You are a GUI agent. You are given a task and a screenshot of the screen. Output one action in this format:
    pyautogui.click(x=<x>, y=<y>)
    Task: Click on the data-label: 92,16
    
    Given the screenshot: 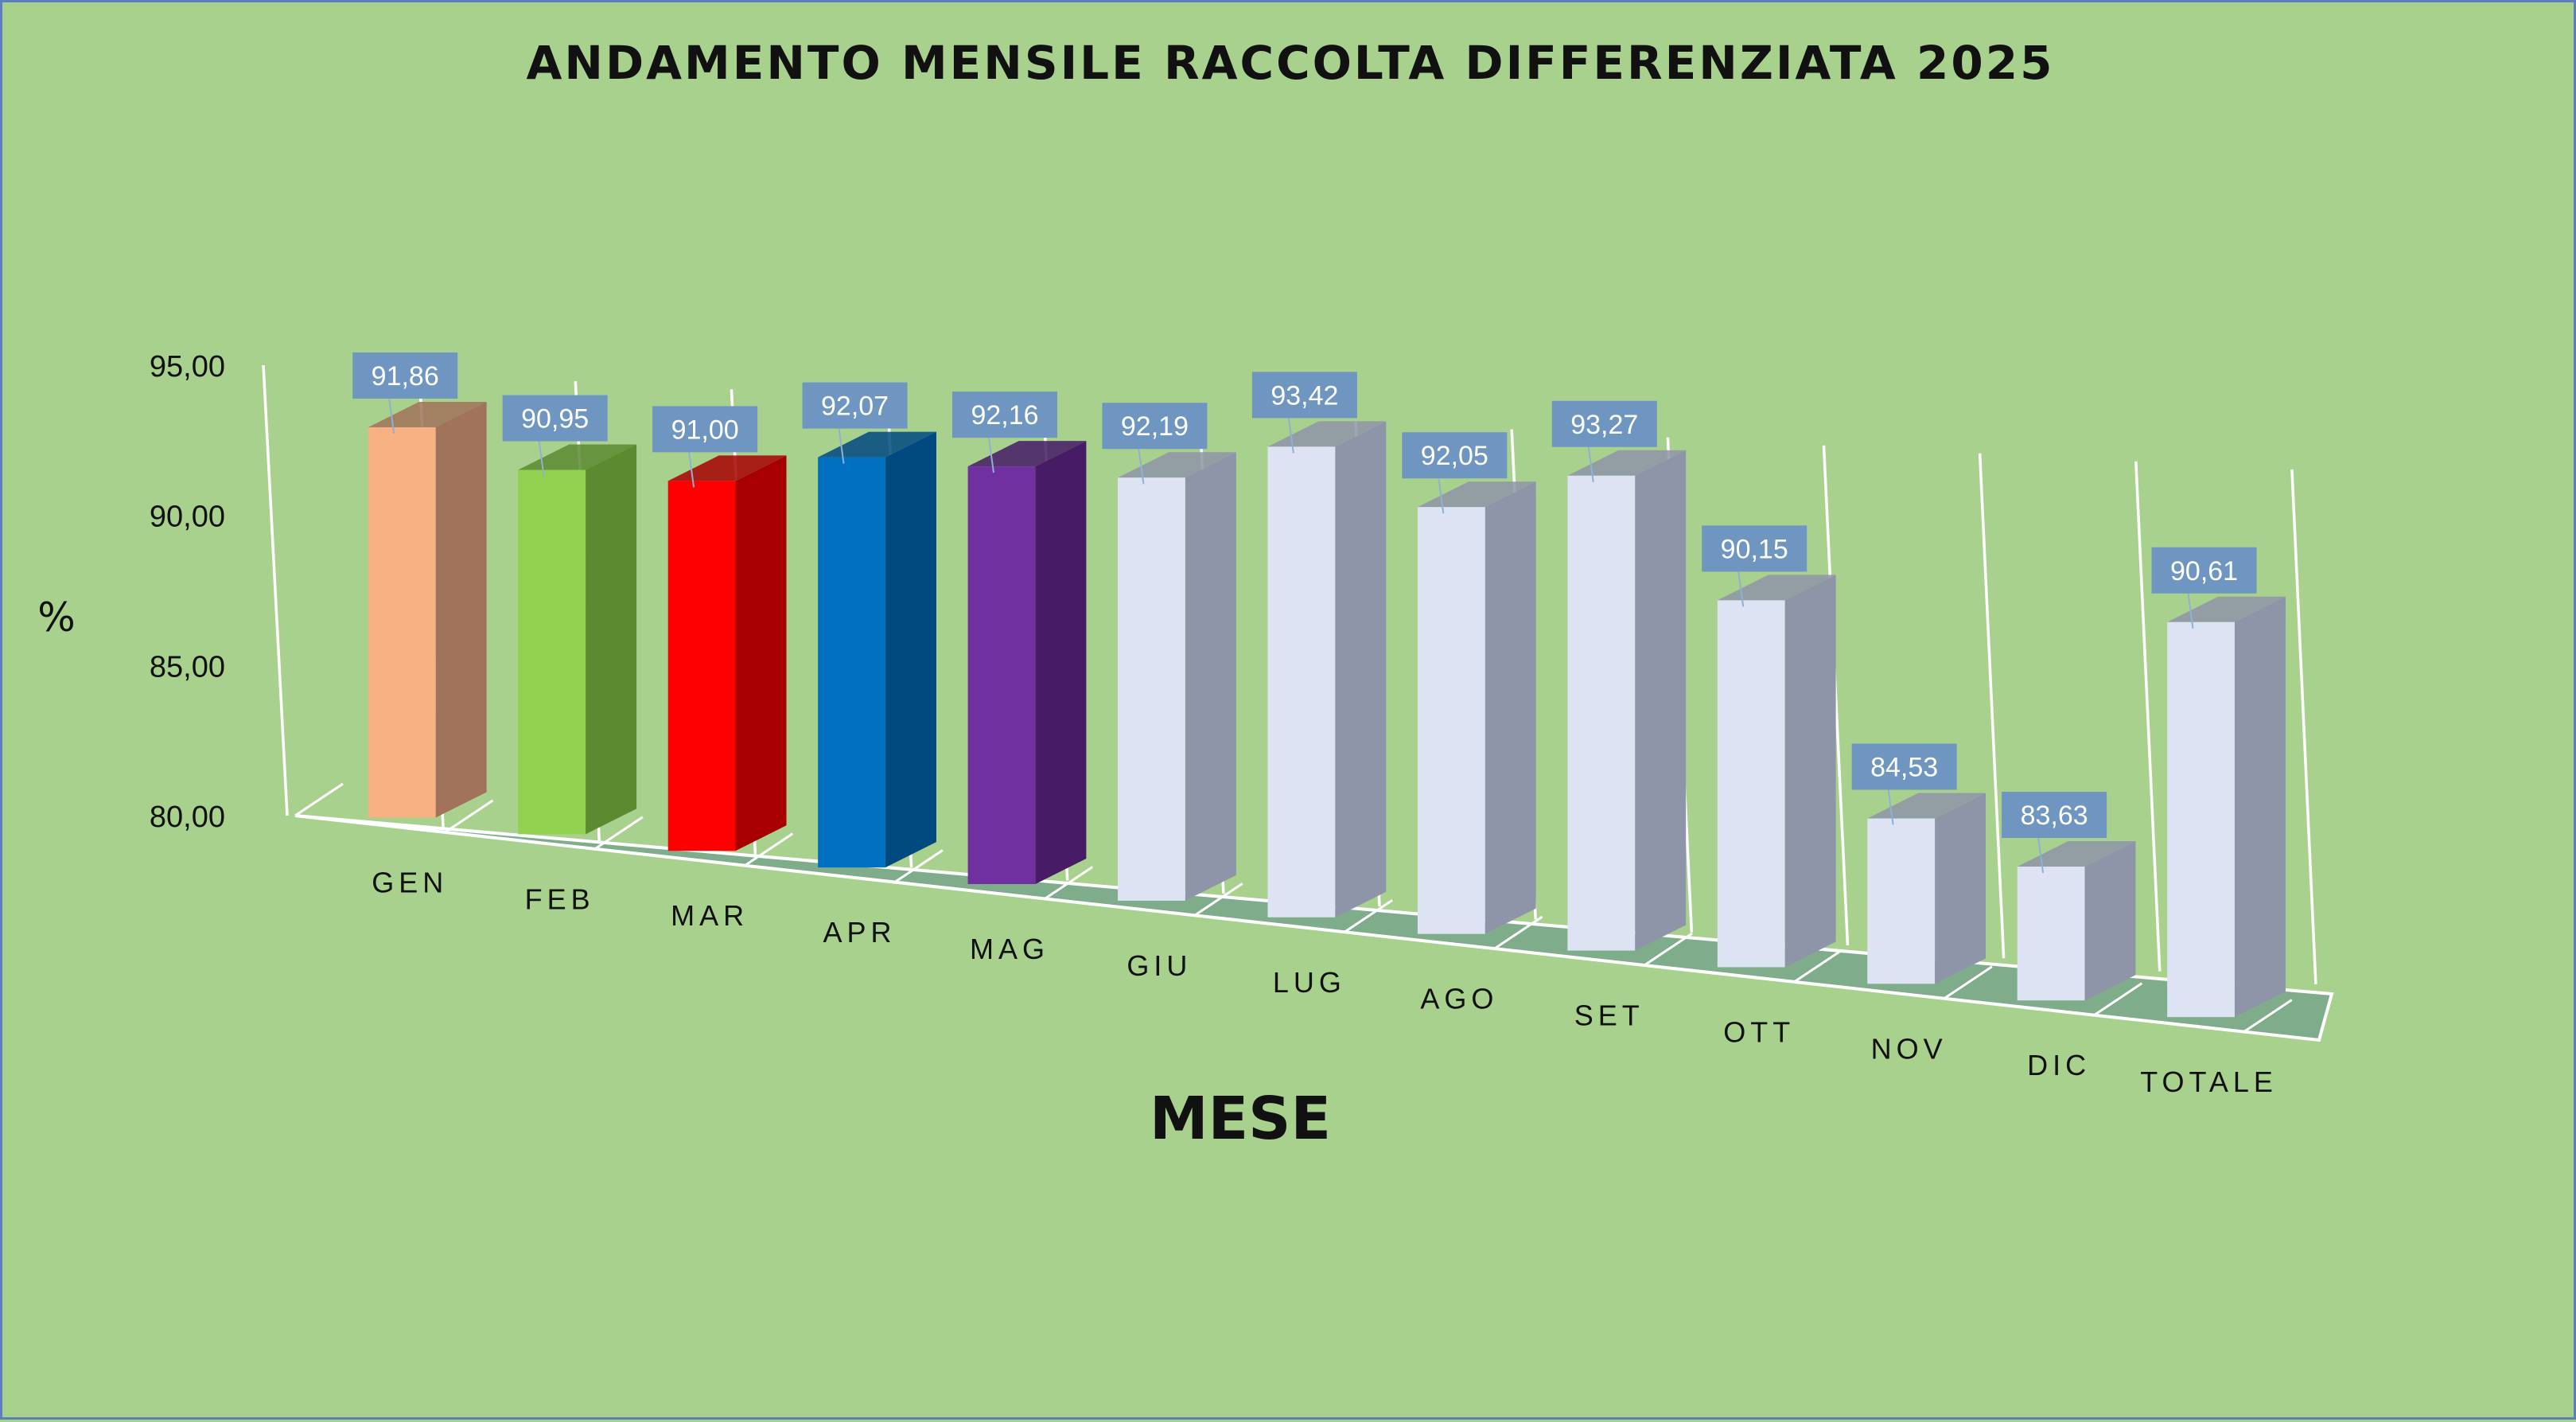 What is the action you would take?
    pyautogui.click(x=1005, y=432)
    